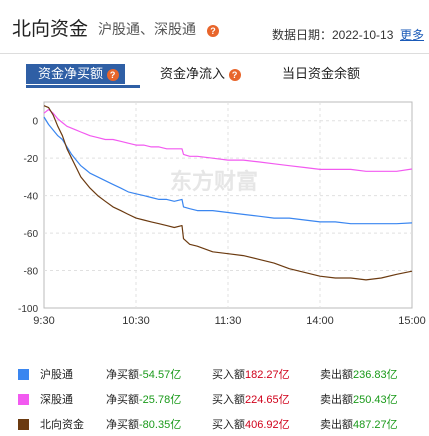 This screenshot has height=436, width=429. I want to click on tab-bar: 资金净买额 ? 资金净流入 ? 当日资金余额, so click(214, 75).